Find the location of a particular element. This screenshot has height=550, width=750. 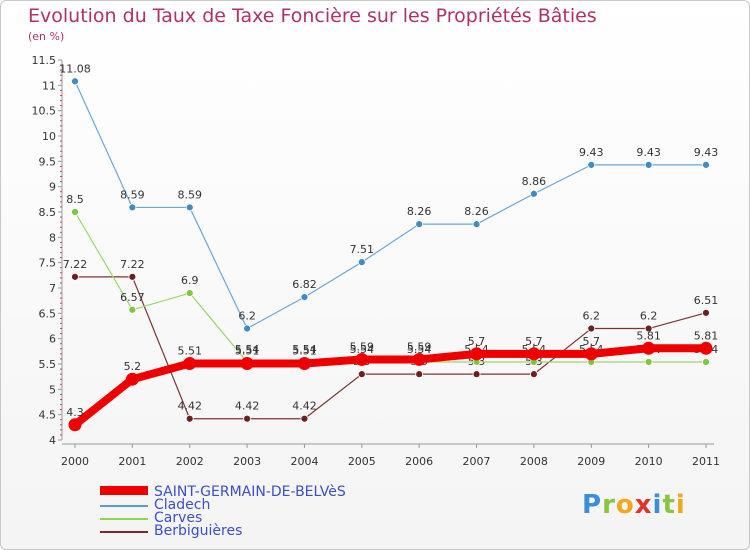

data-label: 6.82 is located at coordinates (304, 284).